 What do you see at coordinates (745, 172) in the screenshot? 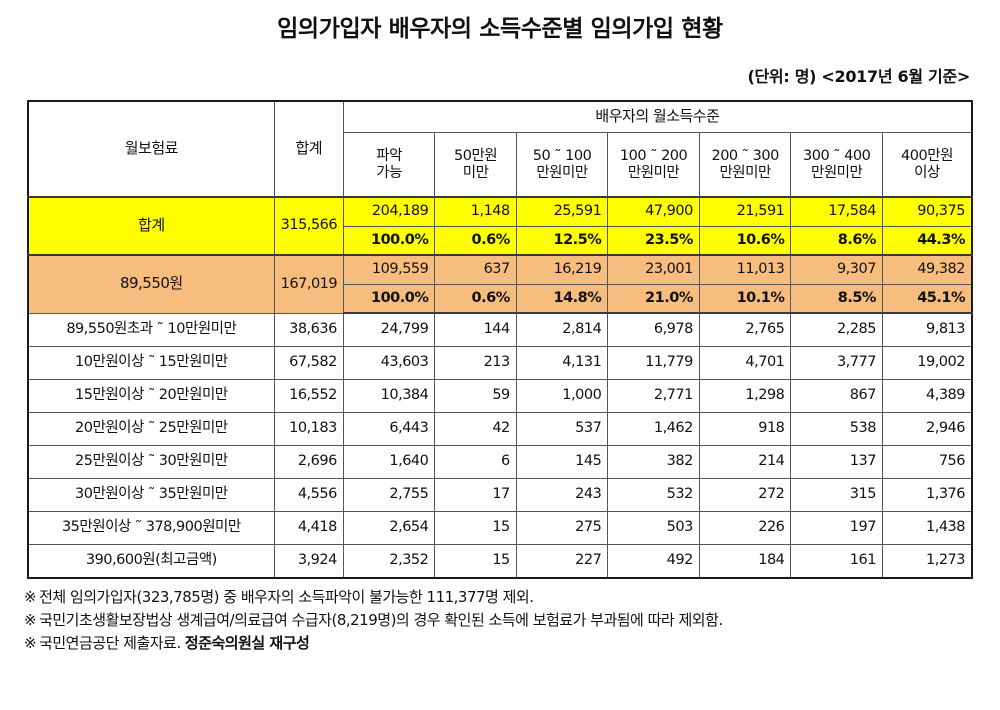
I see `header-col-200to300-line2: 만원미만` at bounding box center [745, 172].